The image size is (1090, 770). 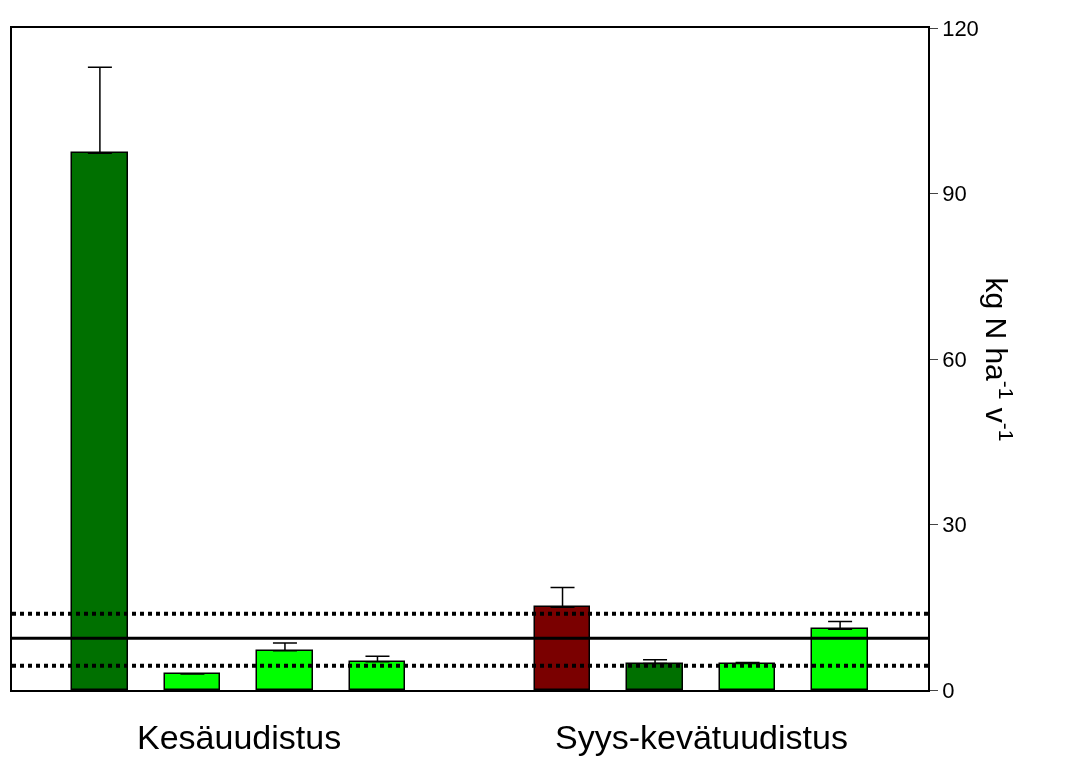 What do you see at coordinates (948, 690) in the screenshot?
I see `y-tick-label: 0` at bounding box center [948, 690].